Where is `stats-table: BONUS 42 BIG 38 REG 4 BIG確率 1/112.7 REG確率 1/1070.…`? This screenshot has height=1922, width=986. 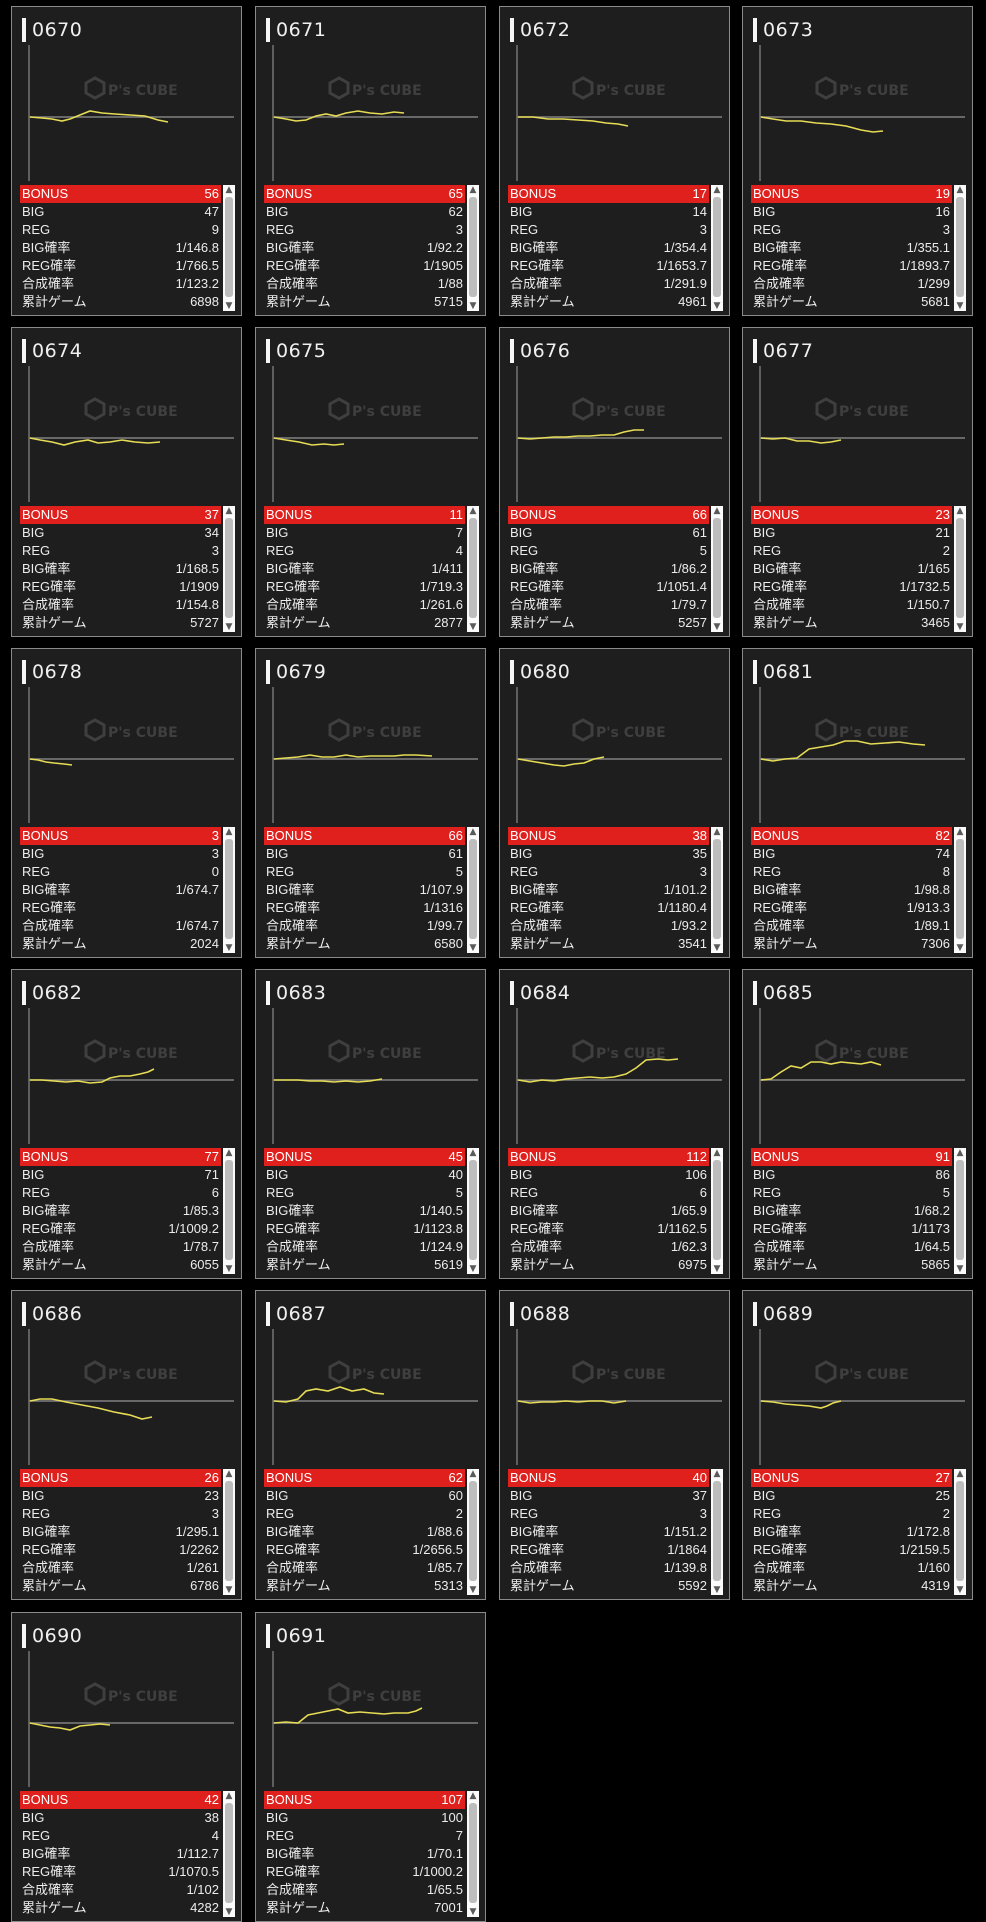 stats-table: BONUS 42 BIG 38 REG 4 BIG確率 1/112.7 REG確率 1/1070.… is located at coordinates (120, 1854).